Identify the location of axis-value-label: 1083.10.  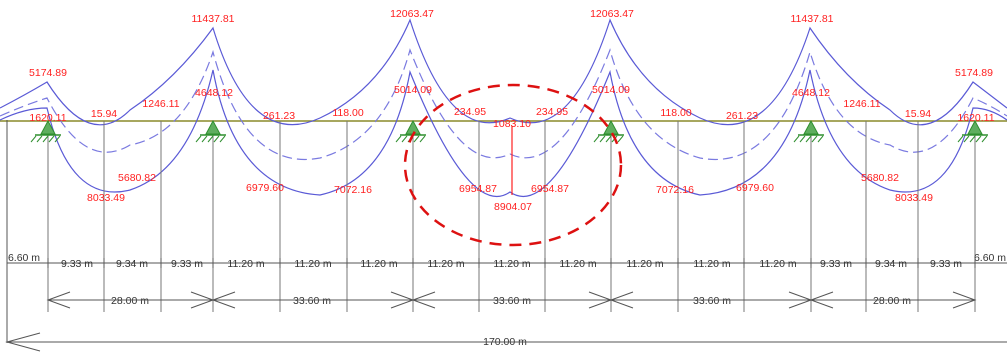
(512, 124).